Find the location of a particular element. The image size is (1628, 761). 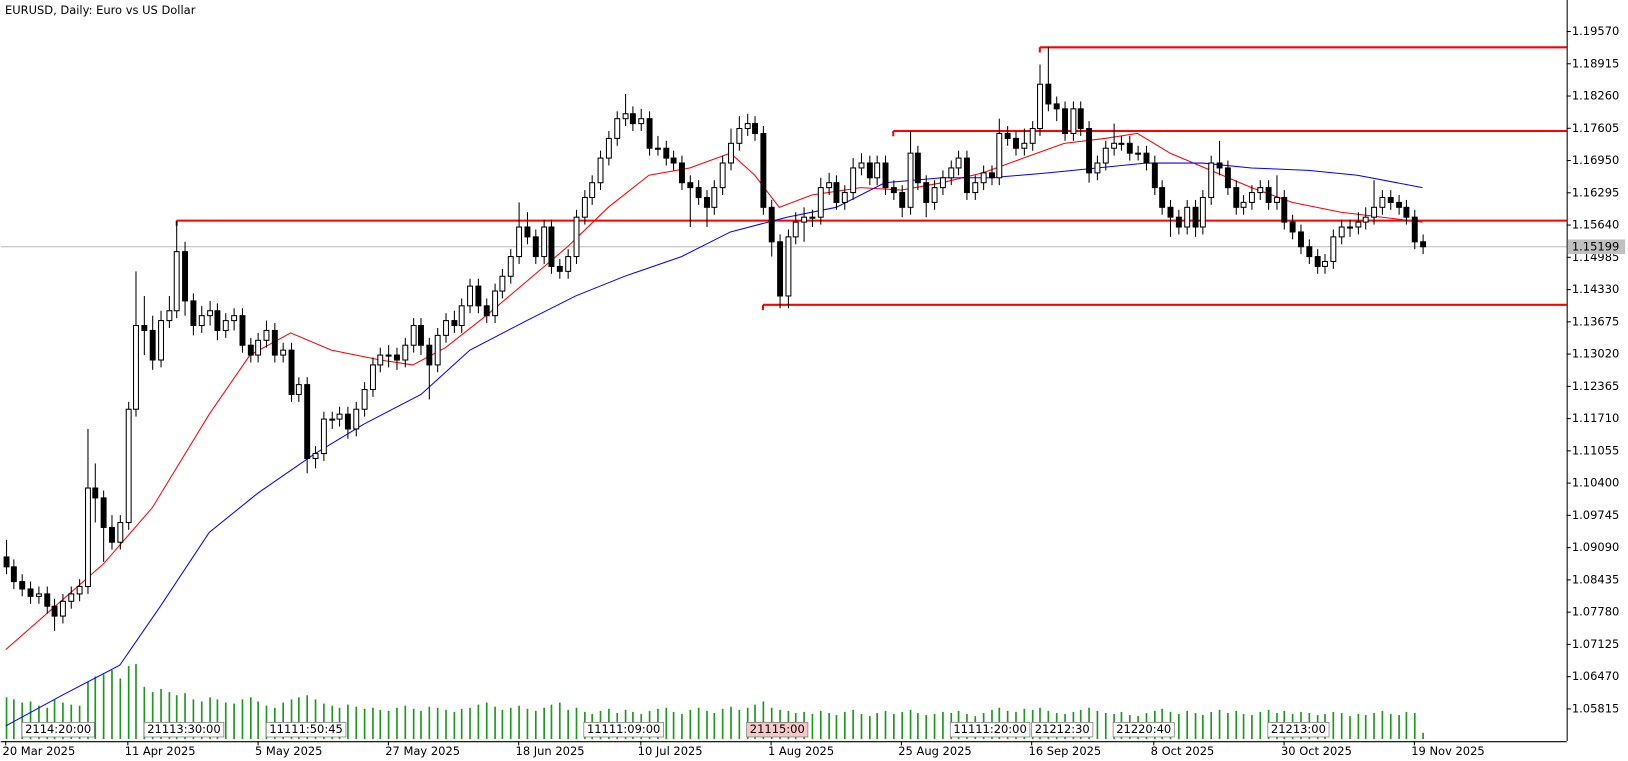

x-tick-label: 5 May 2025 is located at coordinates (289, 751).